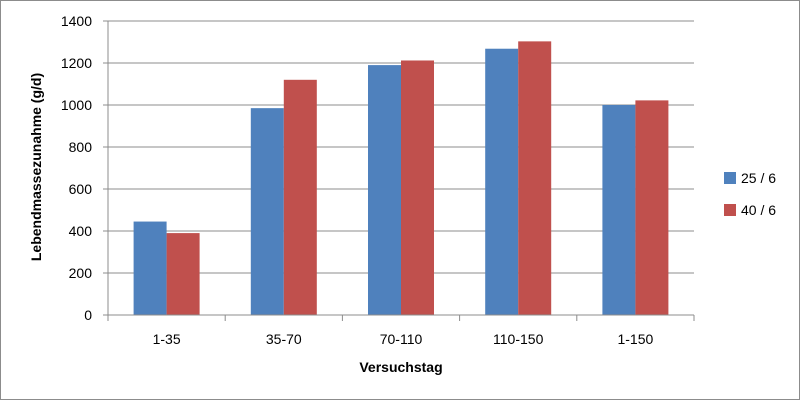  Describe the element at coordinates (635, 339) in the screenshot. I see `x-tick-label: 1-150` at that location.